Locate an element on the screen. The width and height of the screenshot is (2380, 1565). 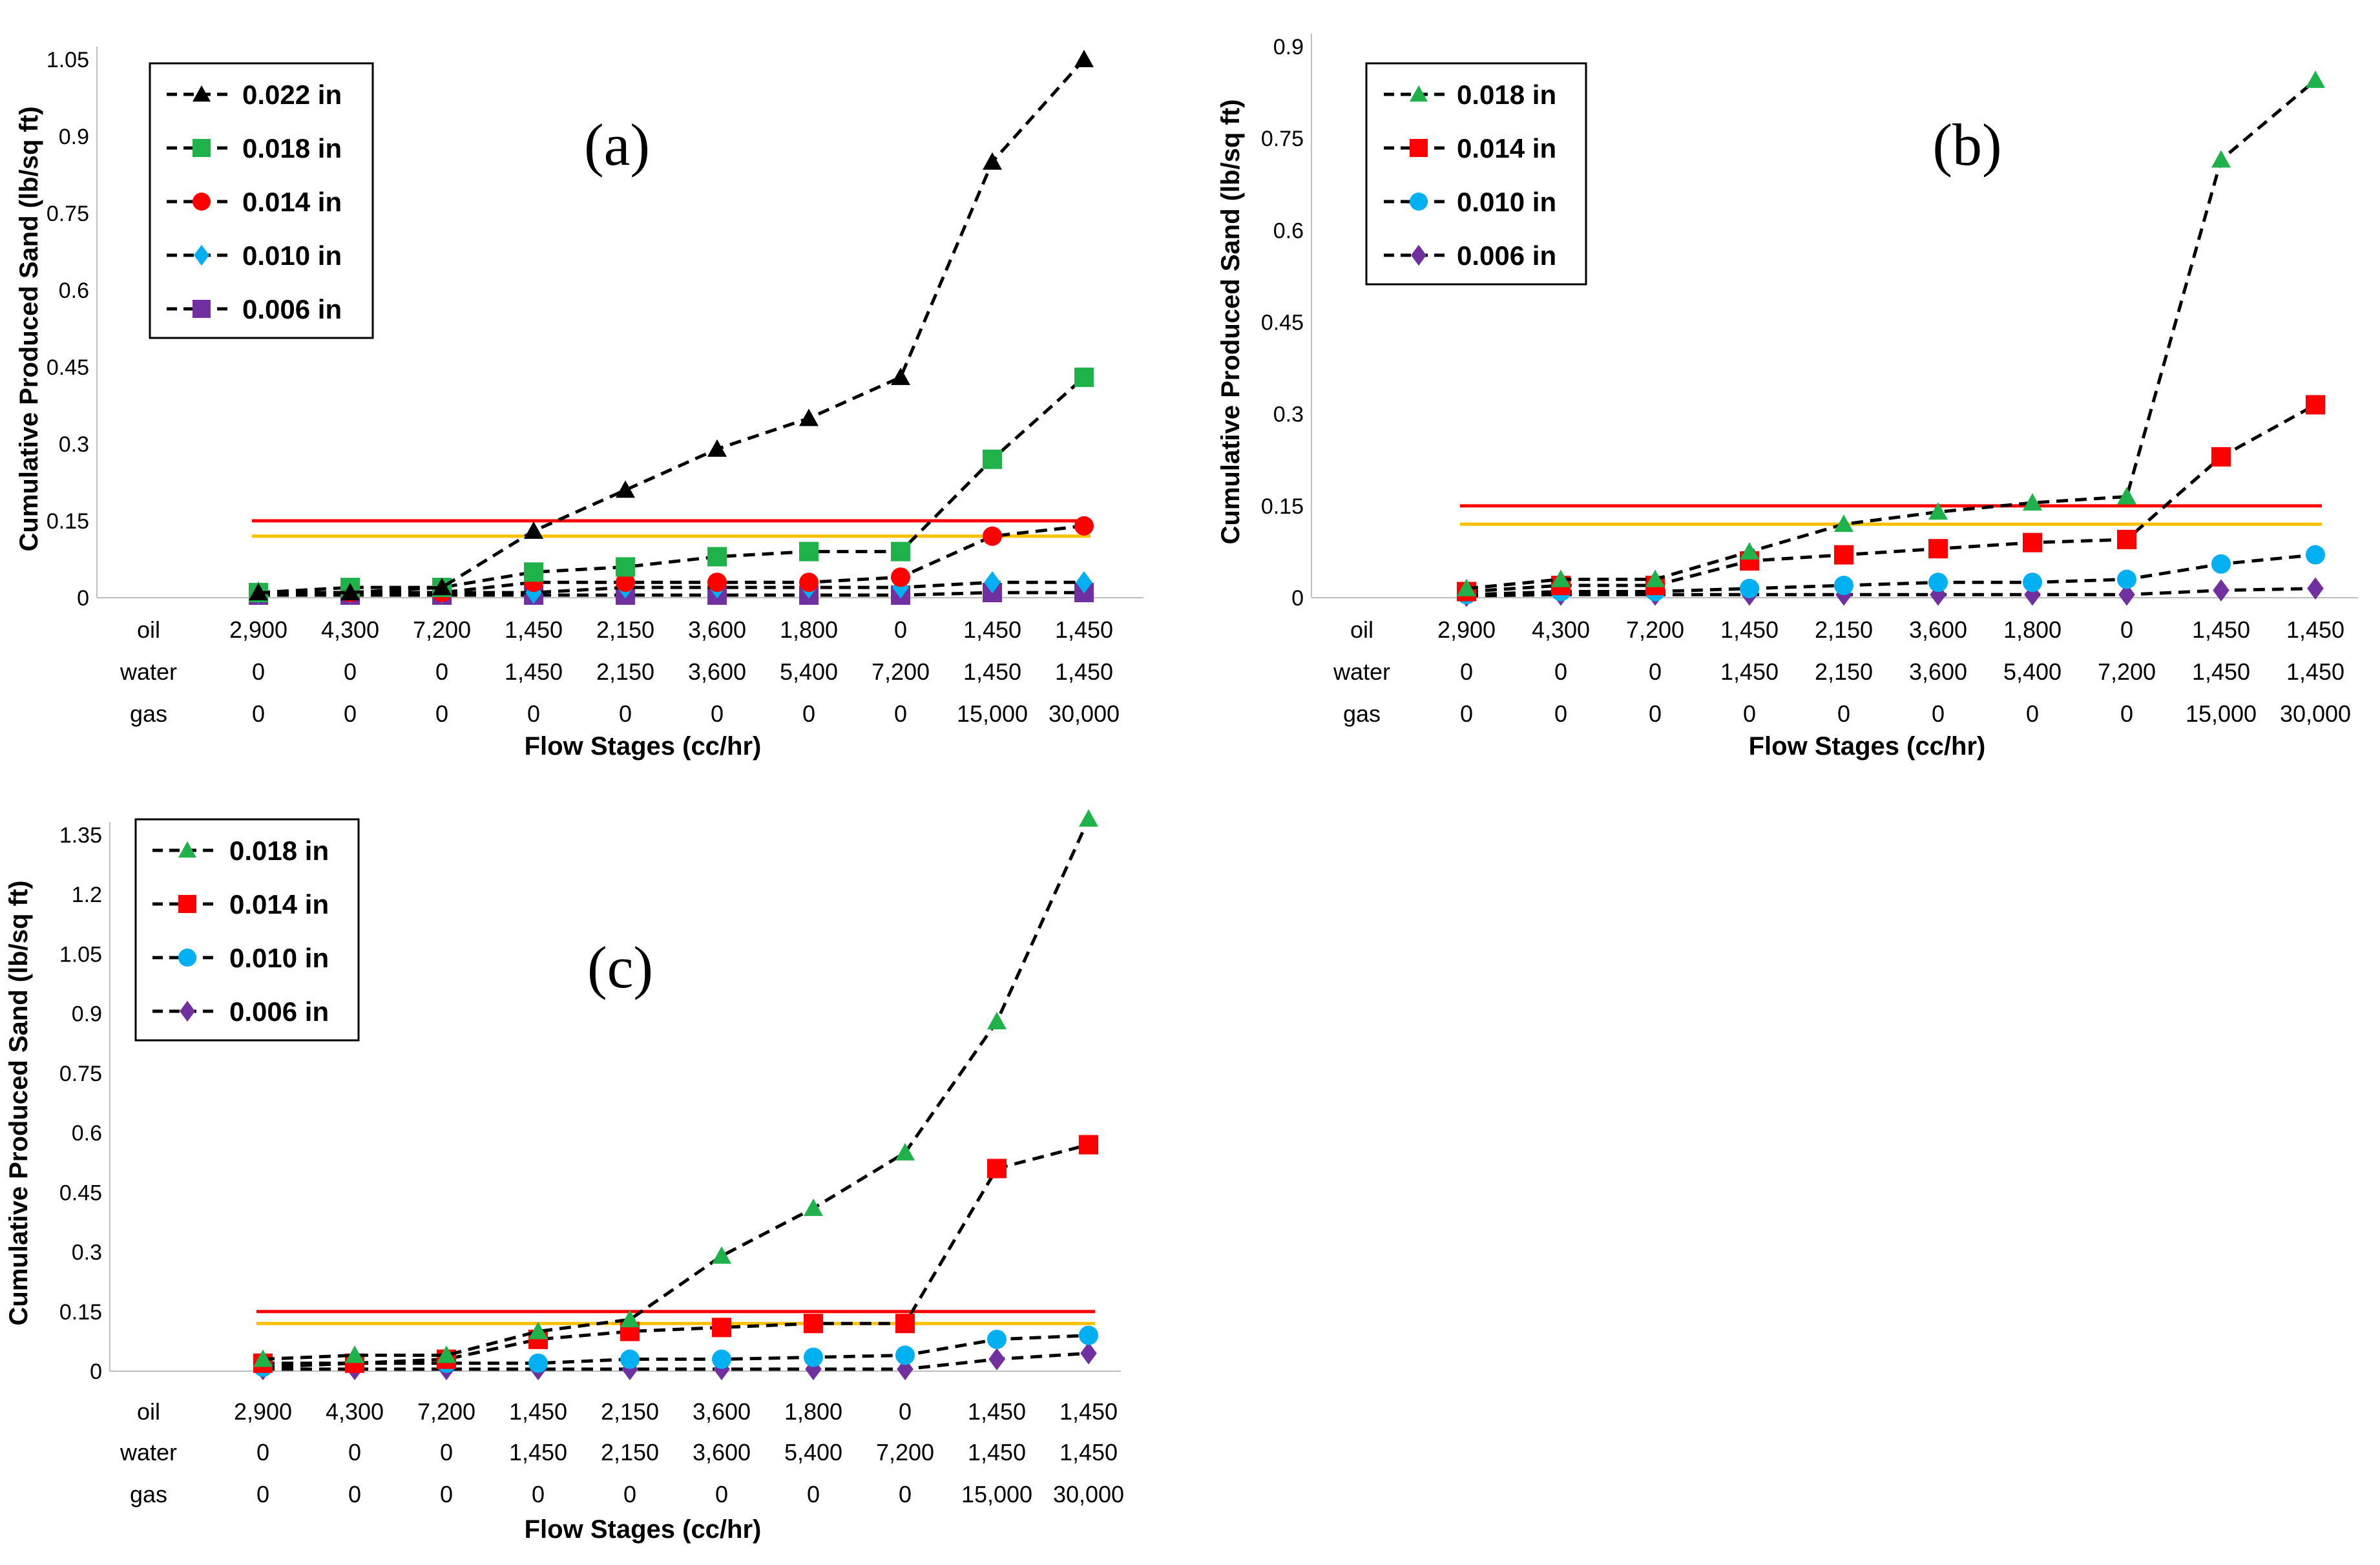
y-tick-label: 0.3 is located at coordinates (74, 445).